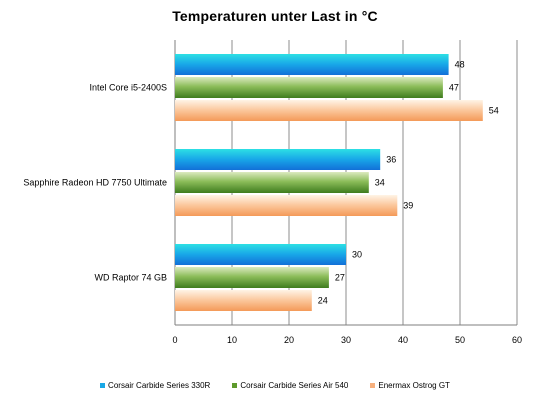 The height and width of the screenshot is (404, 550). Describe the element at coordinates (252, 277) in the screenshot. I see `bar-corsair-air-540-wd-raptor-74gb` at that location.